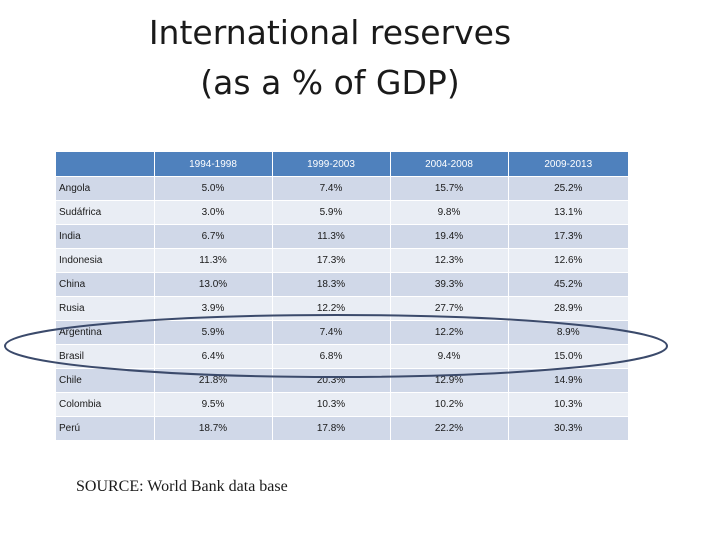 The height and width of the screenshot is (540, 720). Describe the element at coordinates (449, 428) in the screenshot. I see `value-cell: 22.2%` at that location.